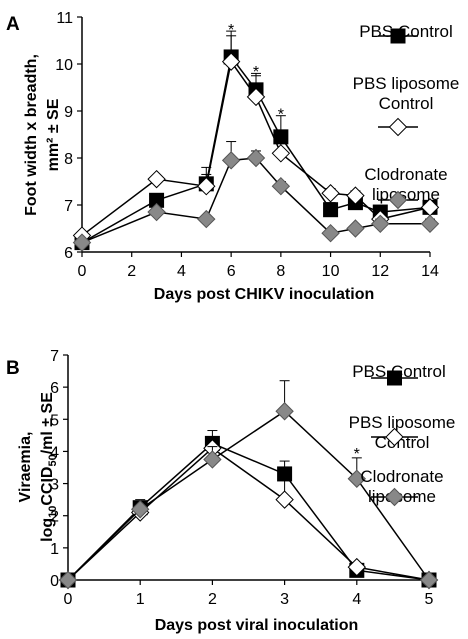 This screenshot has width=468, height=639. Describe the element at coordinates (255, 200) in the screenshot. I see `series-line` at that location.